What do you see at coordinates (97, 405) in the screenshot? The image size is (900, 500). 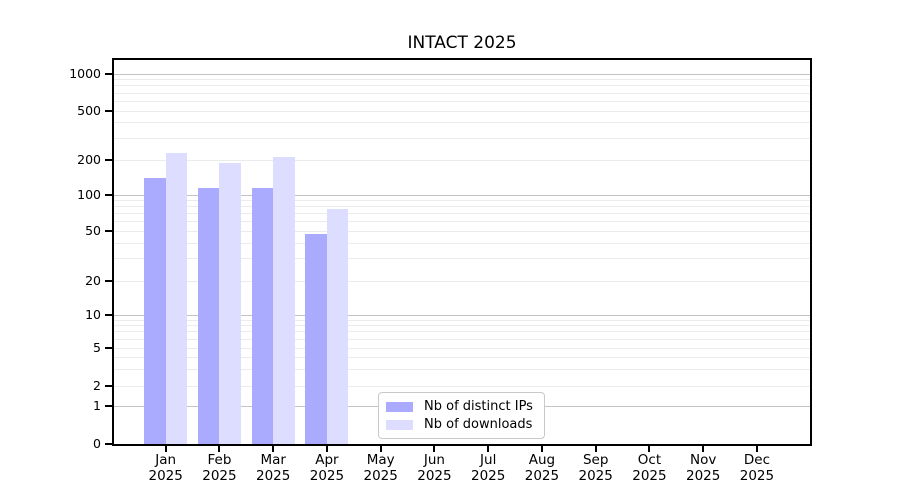 I see `y-tick-label: 1` at bounding box center [97, 405].